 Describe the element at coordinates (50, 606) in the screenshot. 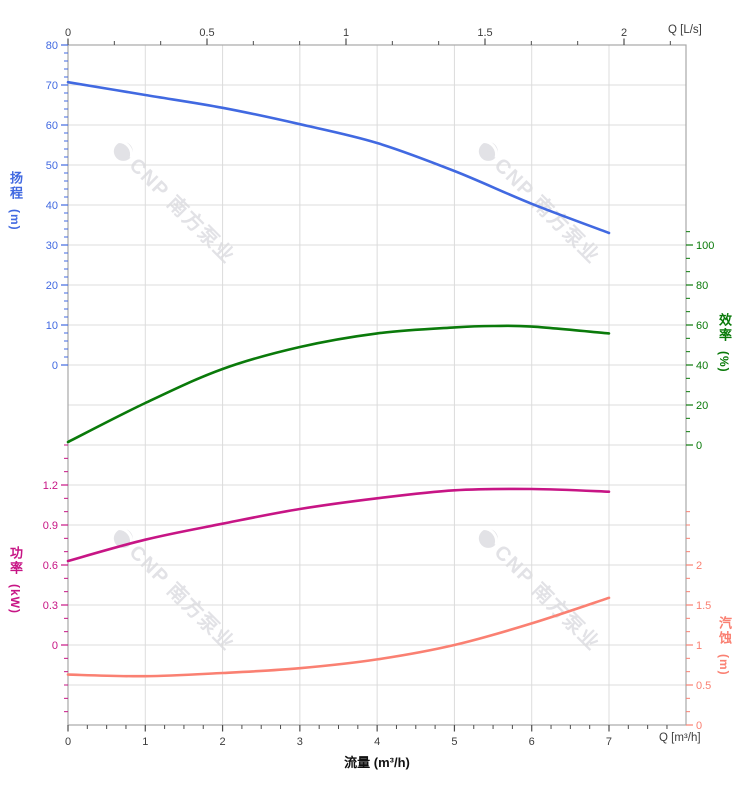

I see `power-axis-tick-label: 0.3` at that location.